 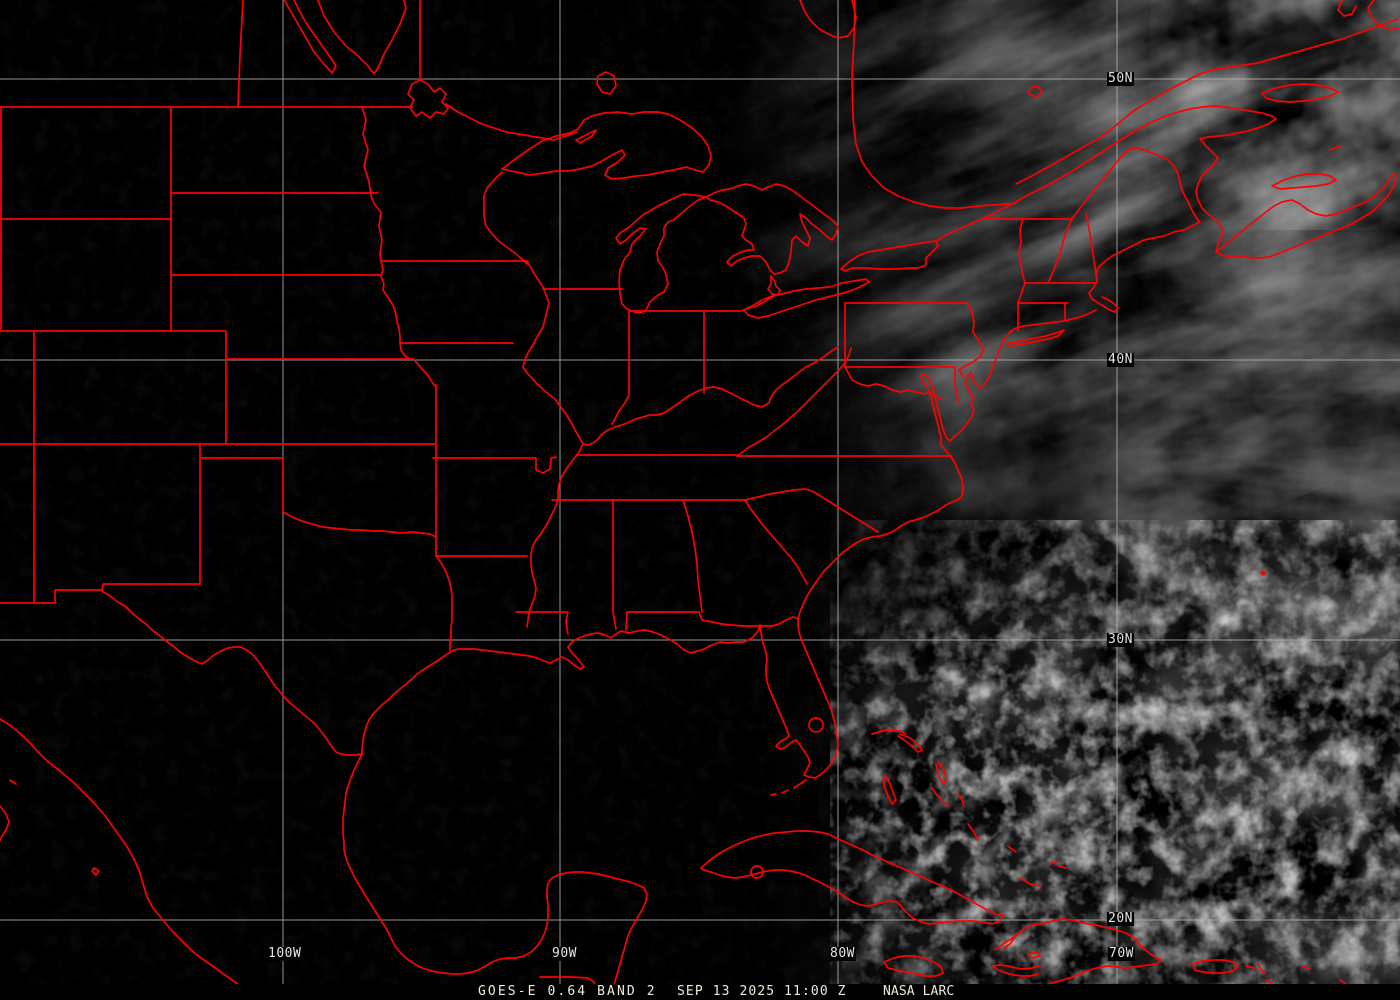 I want to click on great-lakes, so click(x=611, y=159).